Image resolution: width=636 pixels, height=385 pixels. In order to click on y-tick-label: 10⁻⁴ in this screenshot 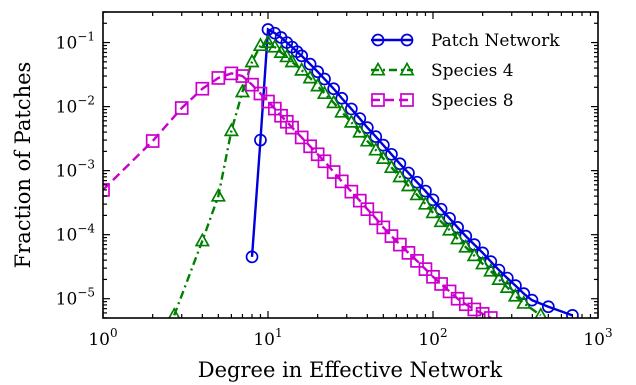, I will do `click(76, 234)`.